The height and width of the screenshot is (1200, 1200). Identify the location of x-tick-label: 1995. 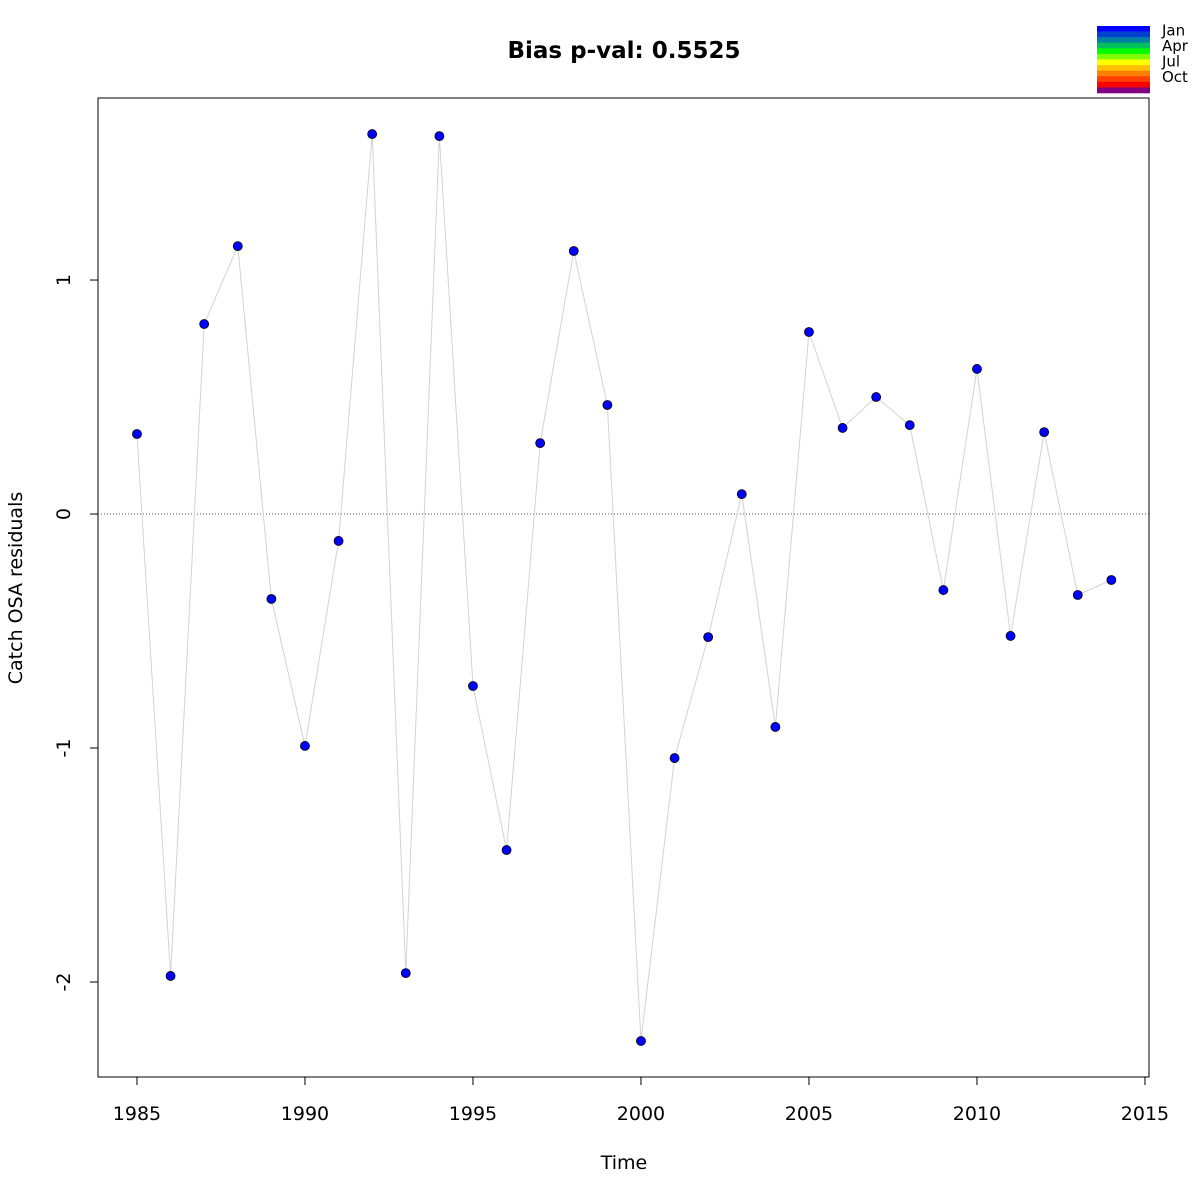
(473, 1114).